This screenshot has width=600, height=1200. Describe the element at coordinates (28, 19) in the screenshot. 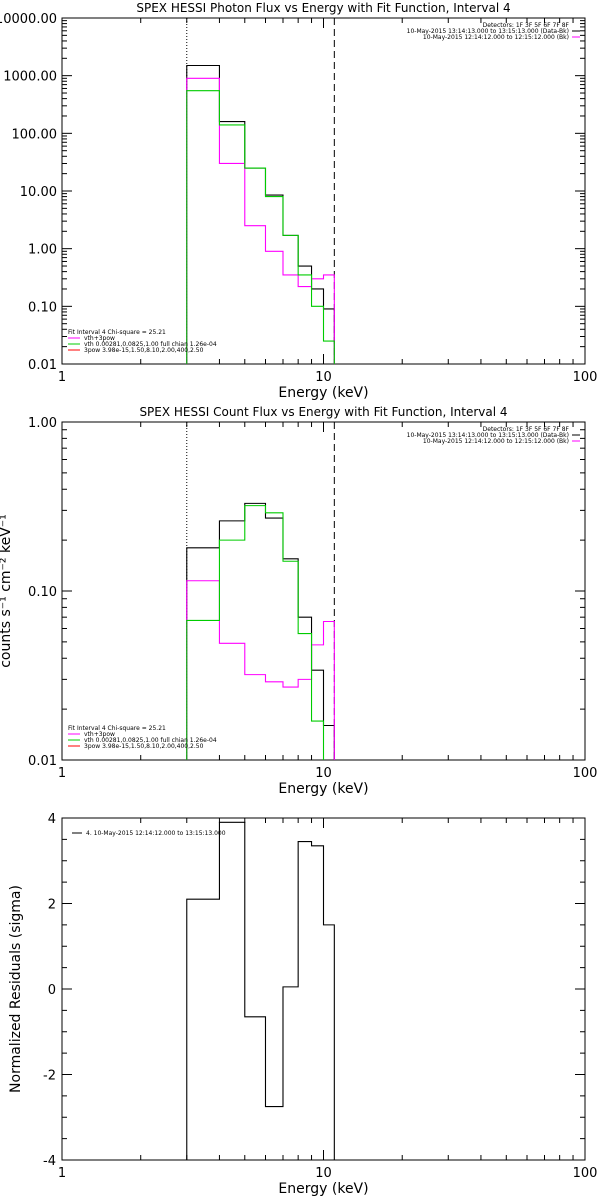

I see `y-tick-label: 10000.00` at that location.